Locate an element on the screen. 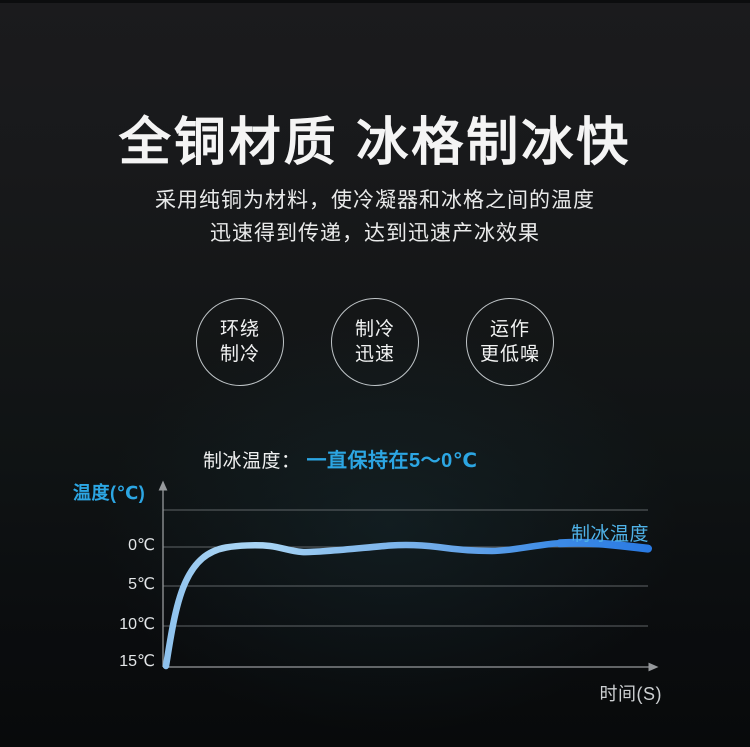 This screenshot has height=747, width=750. temperature-line-bold-tail is located at coordinates (604, 545).